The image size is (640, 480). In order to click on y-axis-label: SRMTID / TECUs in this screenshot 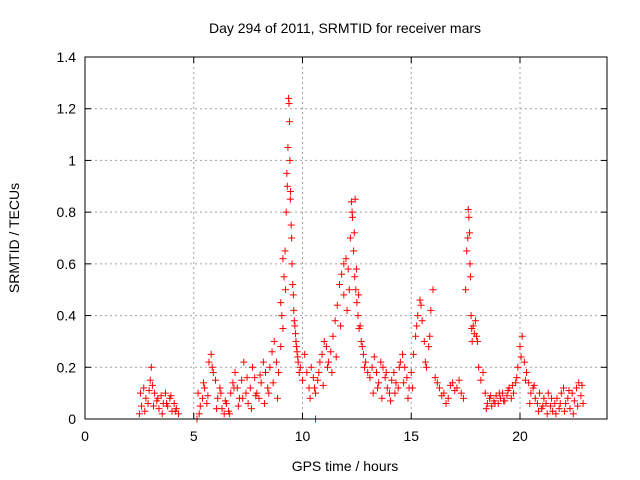, I will do `click(14, 238)`.